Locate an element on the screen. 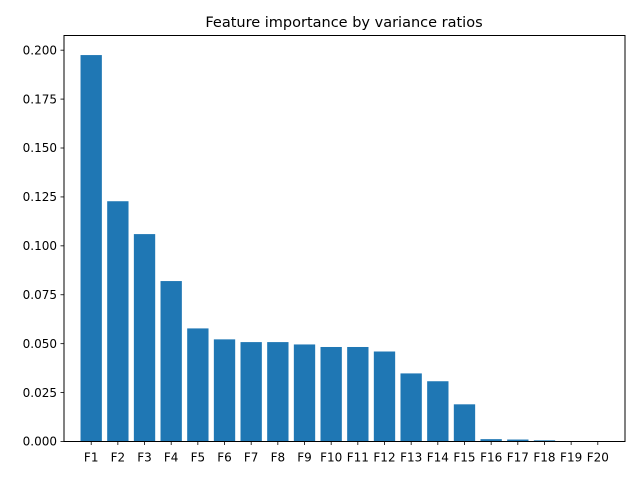 The height and width of the screenshot is (480, 640). x-tick-label: F10 is located at coordinates (331, 458).